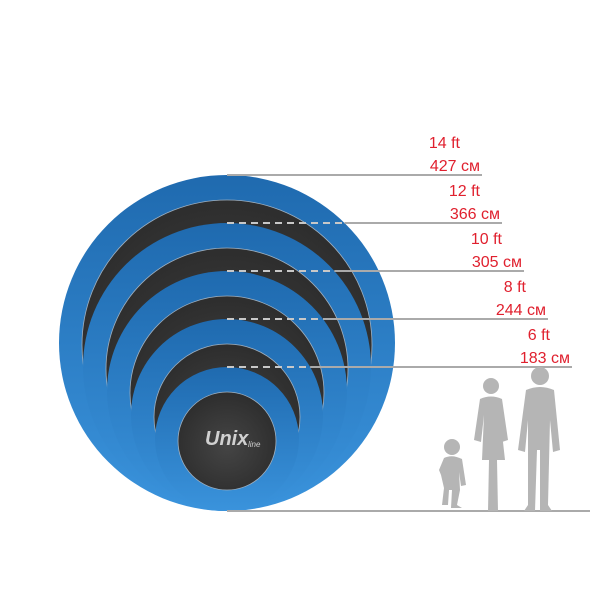 The height and width of the screenshot is (600, 600). I want to click on size-label-cm: 427 см, so click(455, 166).